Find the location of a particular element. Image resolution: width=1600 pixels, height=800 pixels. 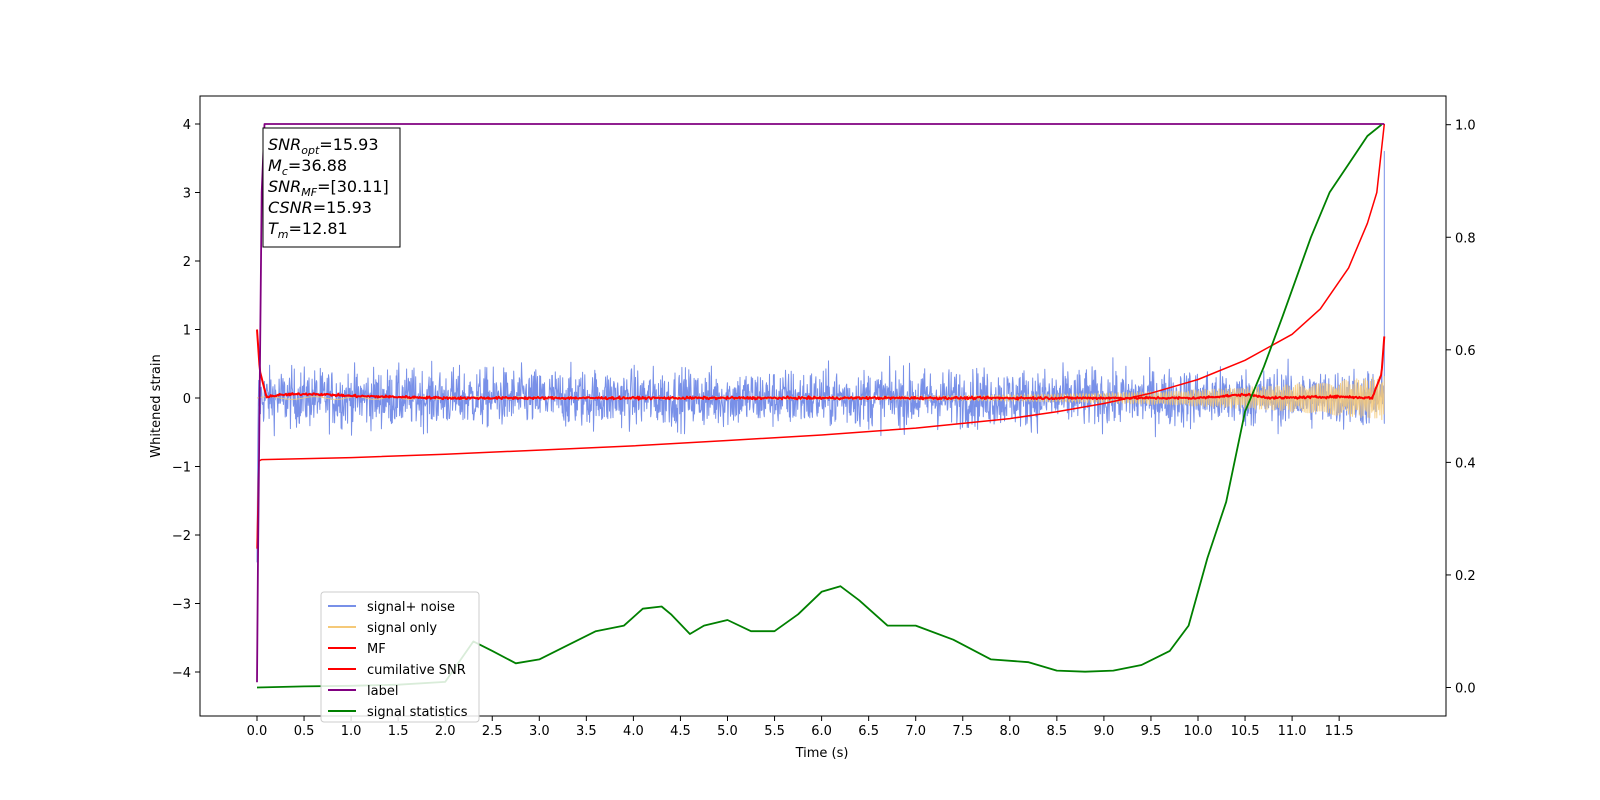

info-symbol: T is located at coordinates (273, 228).